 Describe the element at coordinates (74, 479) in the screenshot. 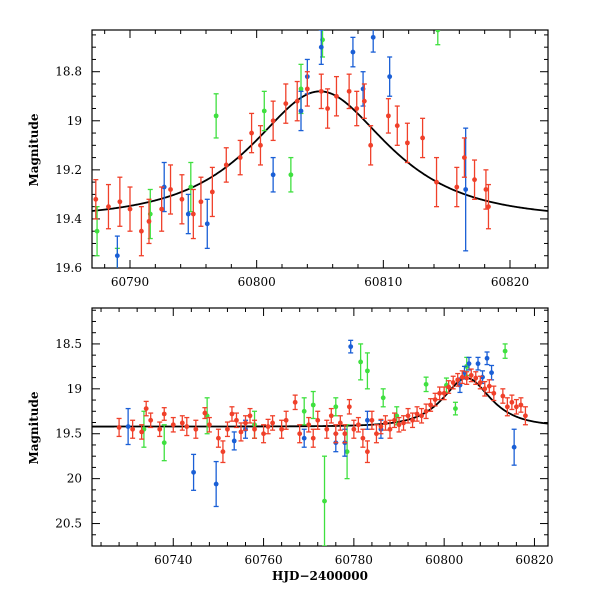

I see `bottom-y-tick-label: 20` at that location.